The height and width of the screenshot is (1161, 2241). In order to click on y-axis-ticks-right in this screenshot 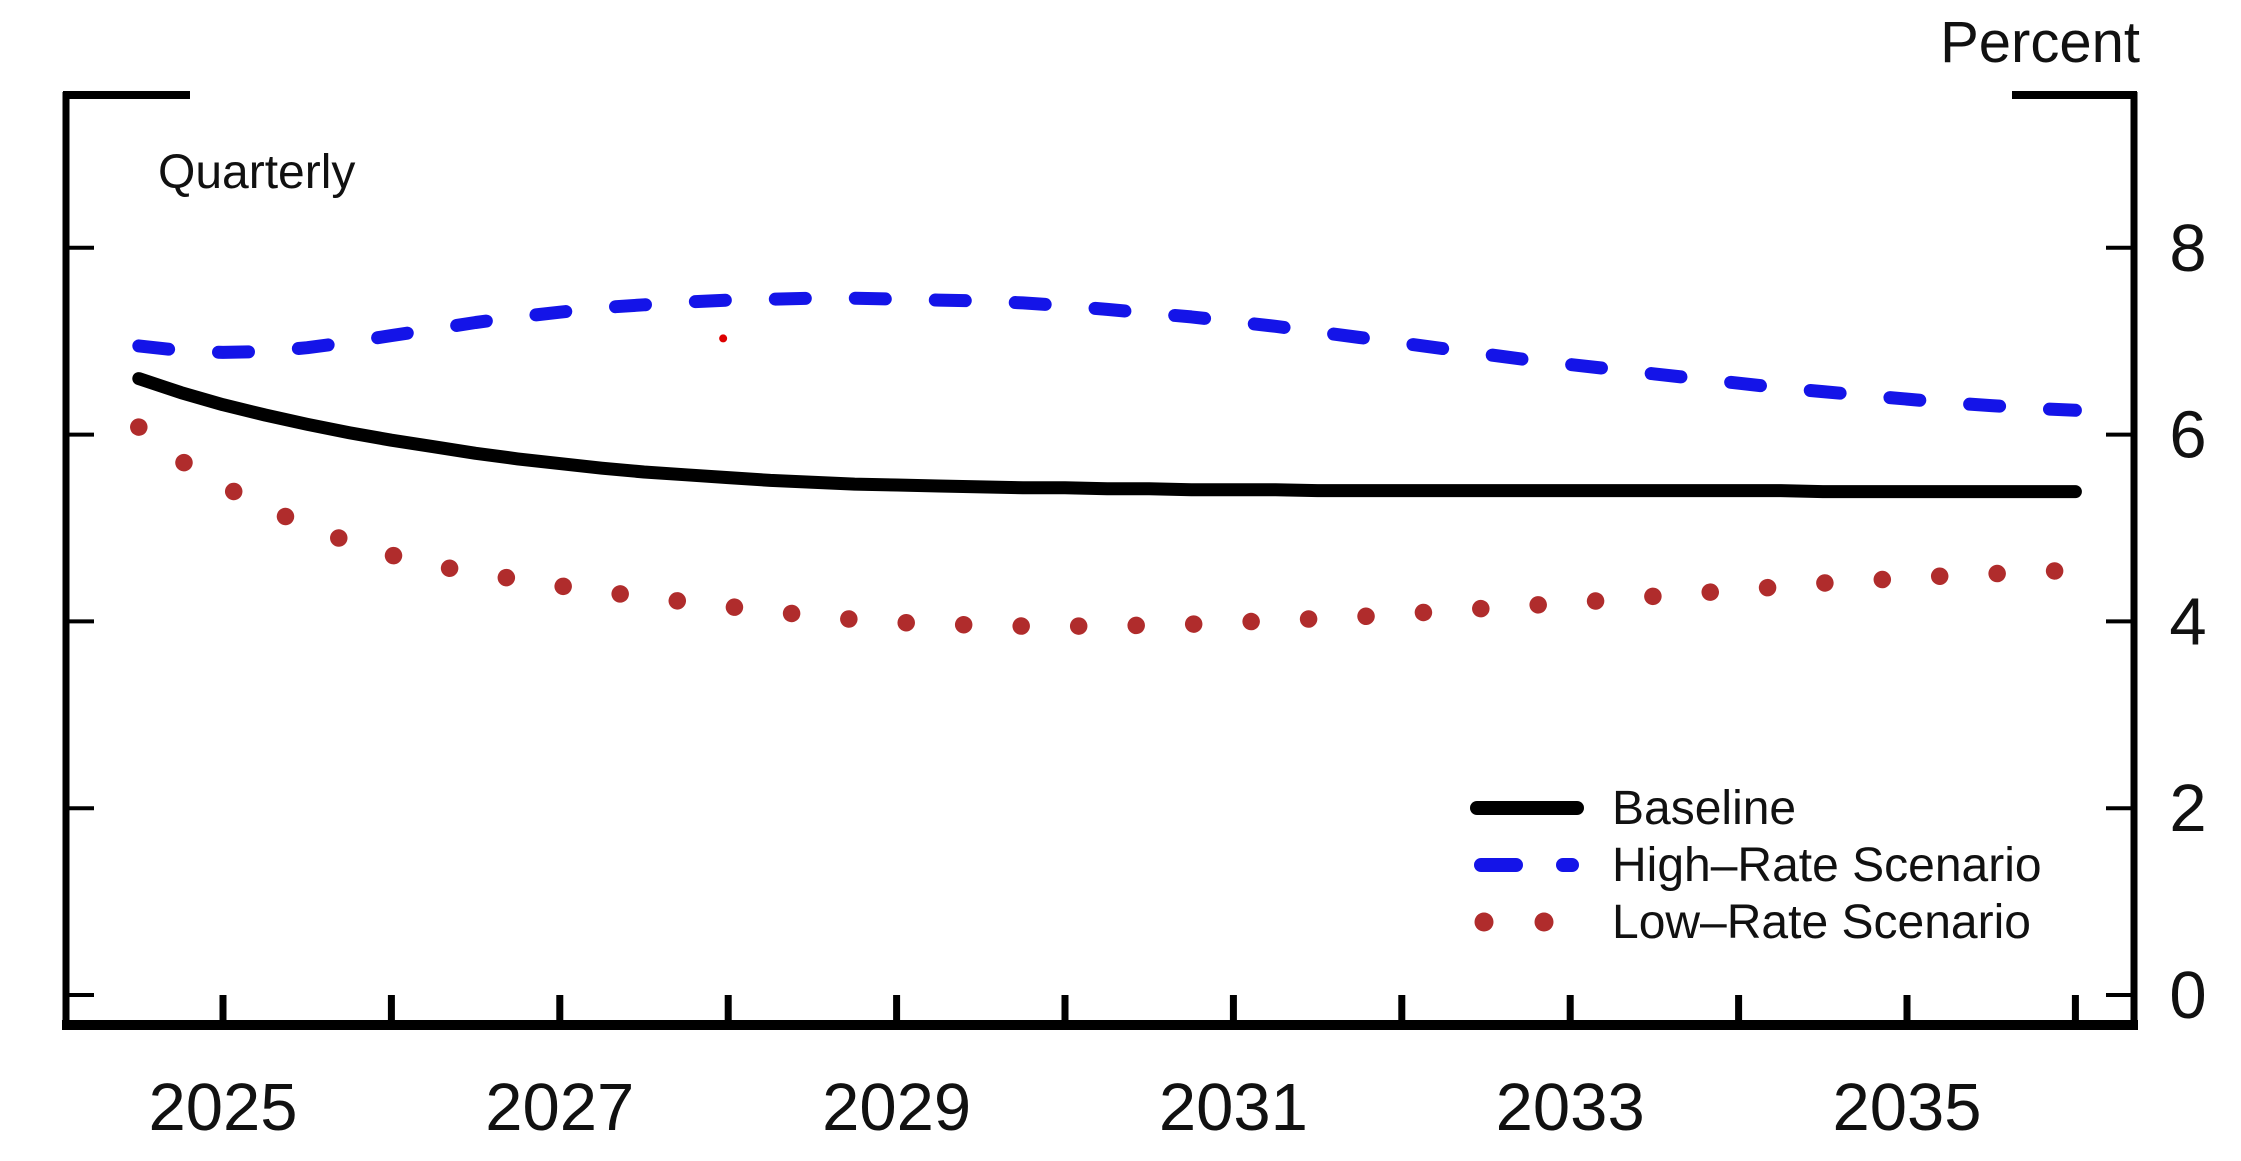, I will do `click(2118, 621)`.